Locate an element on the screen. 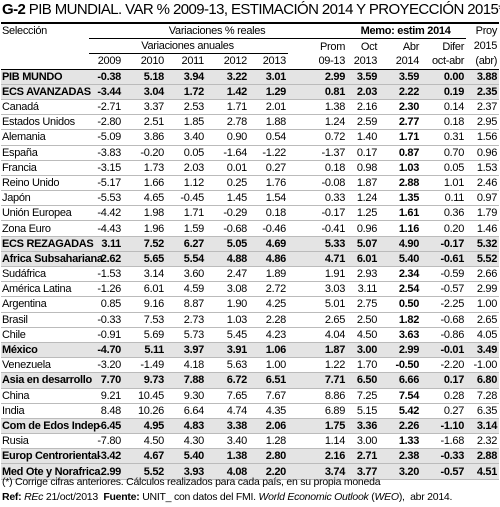 The height and width of the screenshot is (507, 500). table-cell: Africa Subsahariana is located at coordinates (52, 259).